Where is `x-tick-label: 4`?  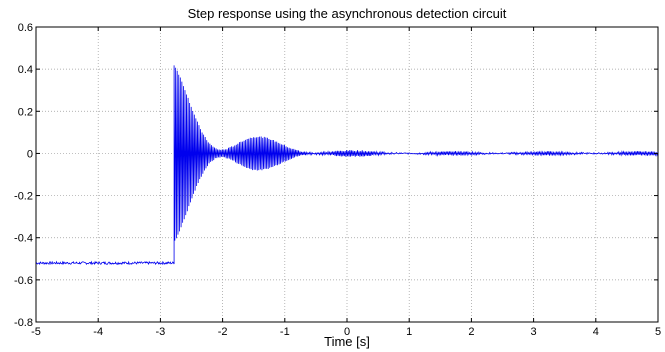
x-tick-label: 4 is located at coordinates (596, 332).